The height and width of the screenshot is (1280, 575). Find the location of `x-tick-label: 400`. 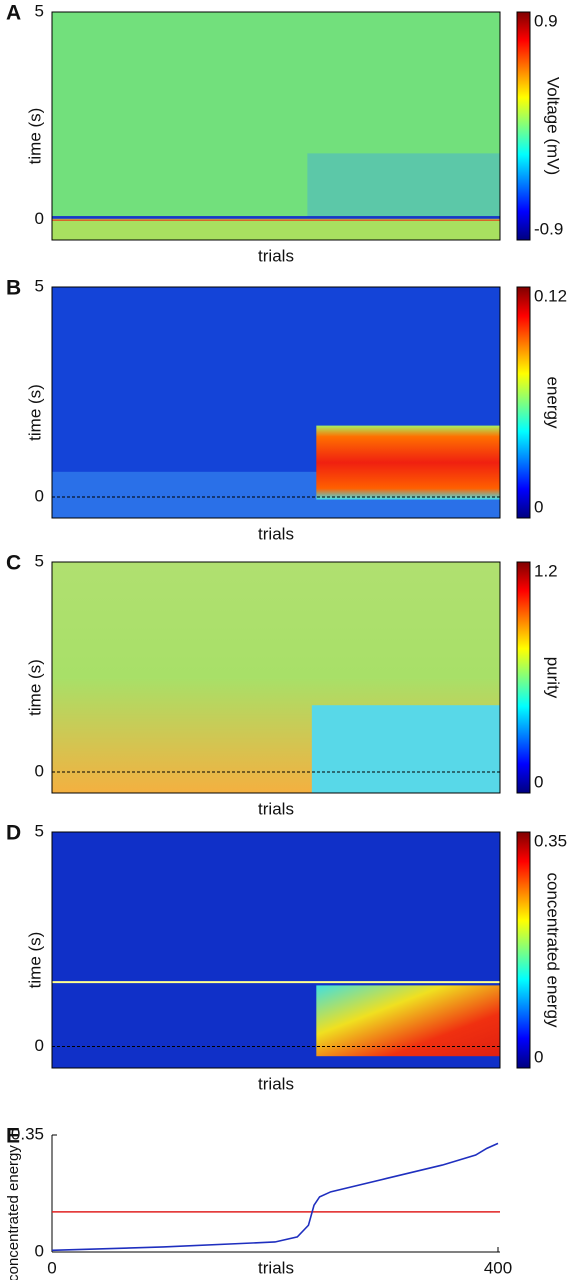

x-tick-label: 400 is located at coordinates (498, 1267).